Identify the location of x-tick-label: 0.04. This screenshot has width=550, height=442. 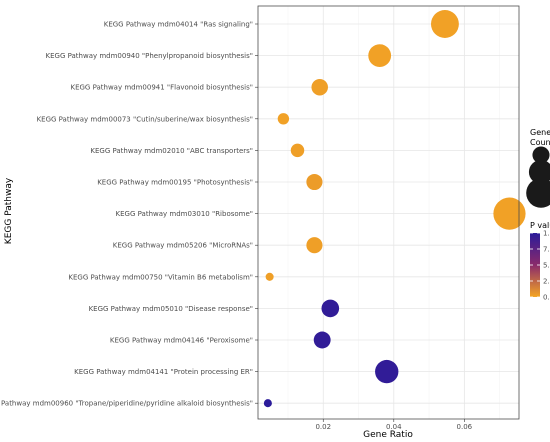
(394, 427).